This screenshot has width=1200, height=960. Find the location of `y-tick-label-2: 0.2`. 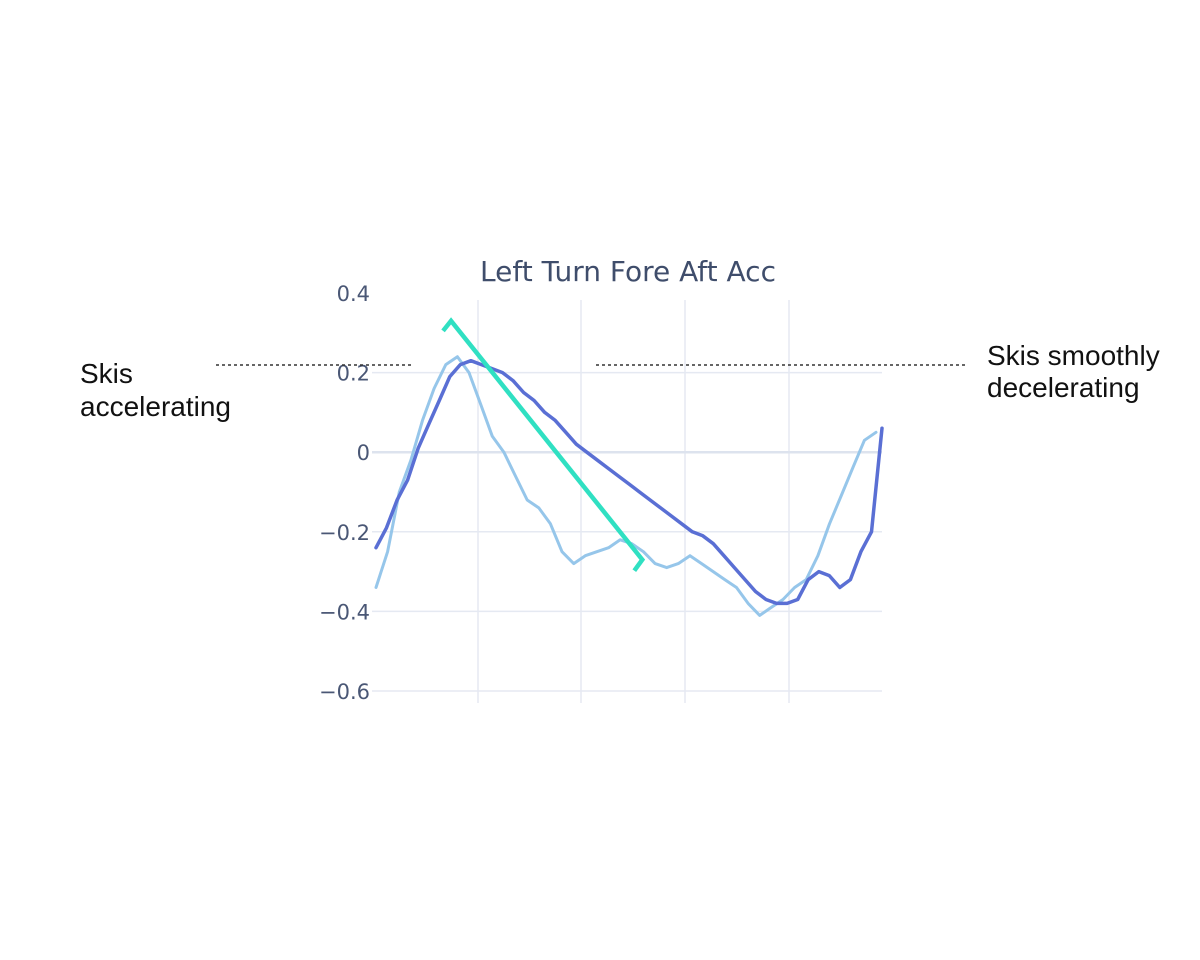

y-tick-label-2: 0.2 is located at coordinates (353, 374).